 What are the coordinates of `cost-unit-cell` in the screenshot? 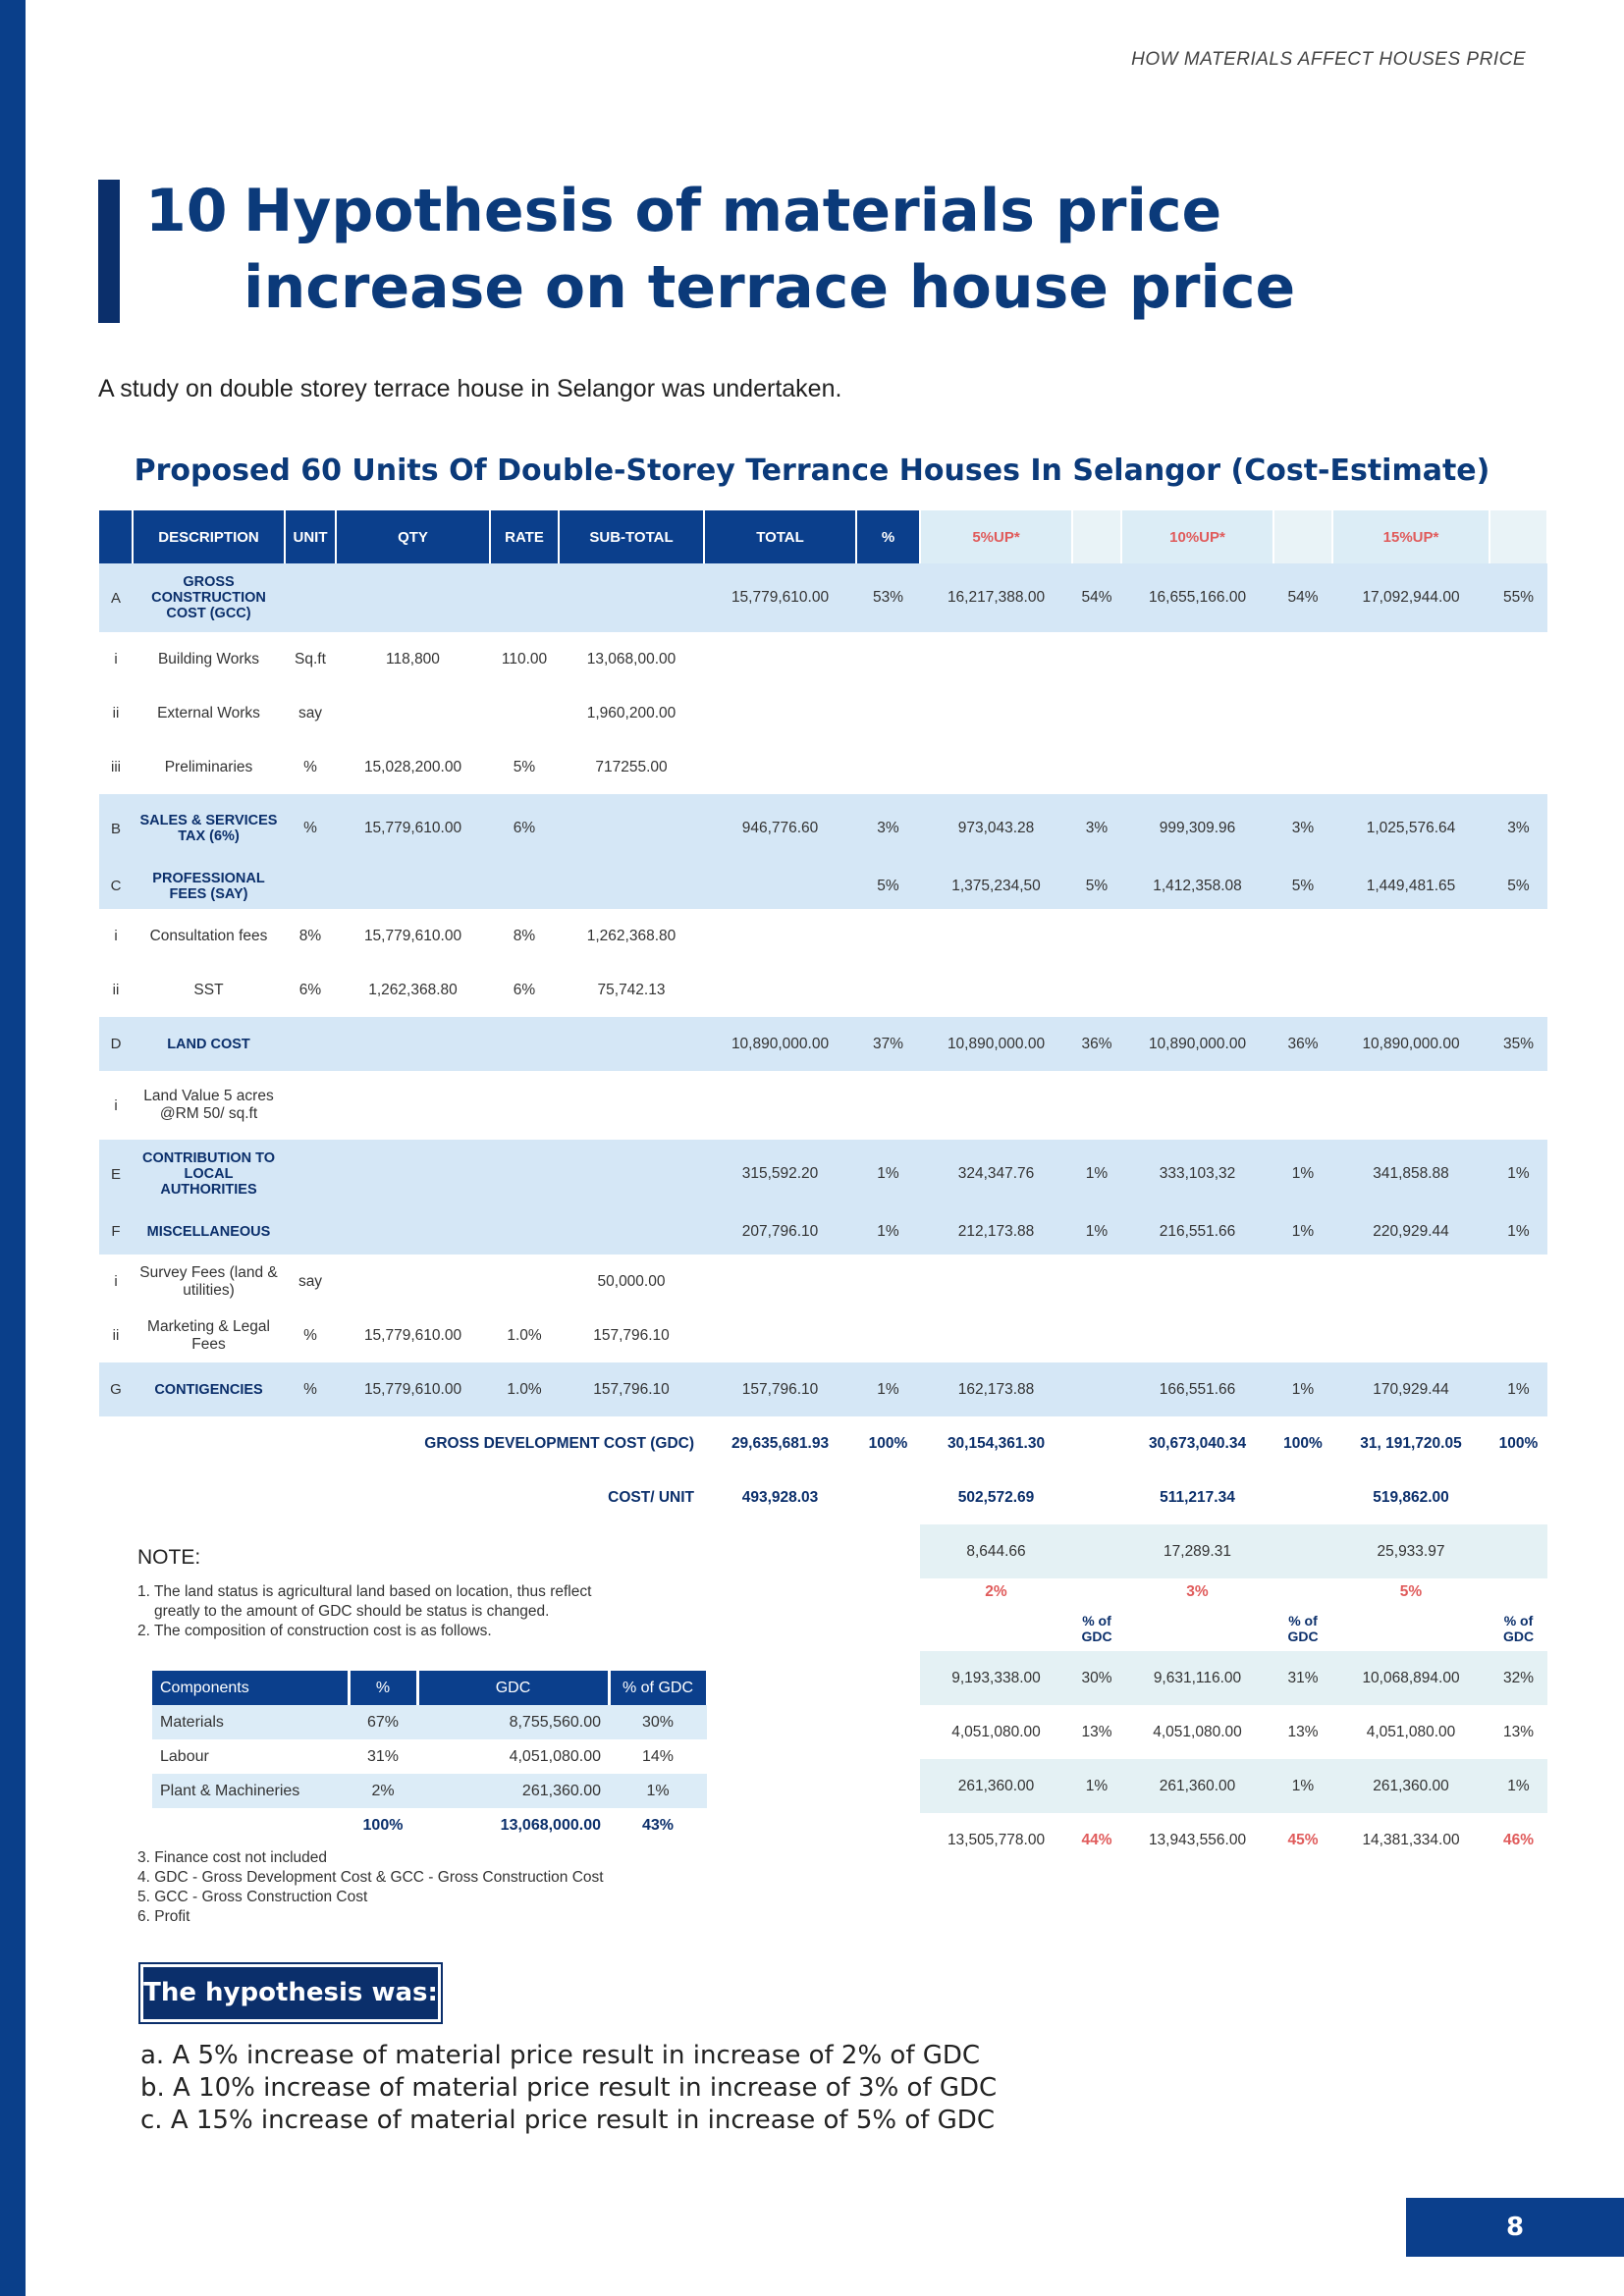 It's located at (1518, 1497).